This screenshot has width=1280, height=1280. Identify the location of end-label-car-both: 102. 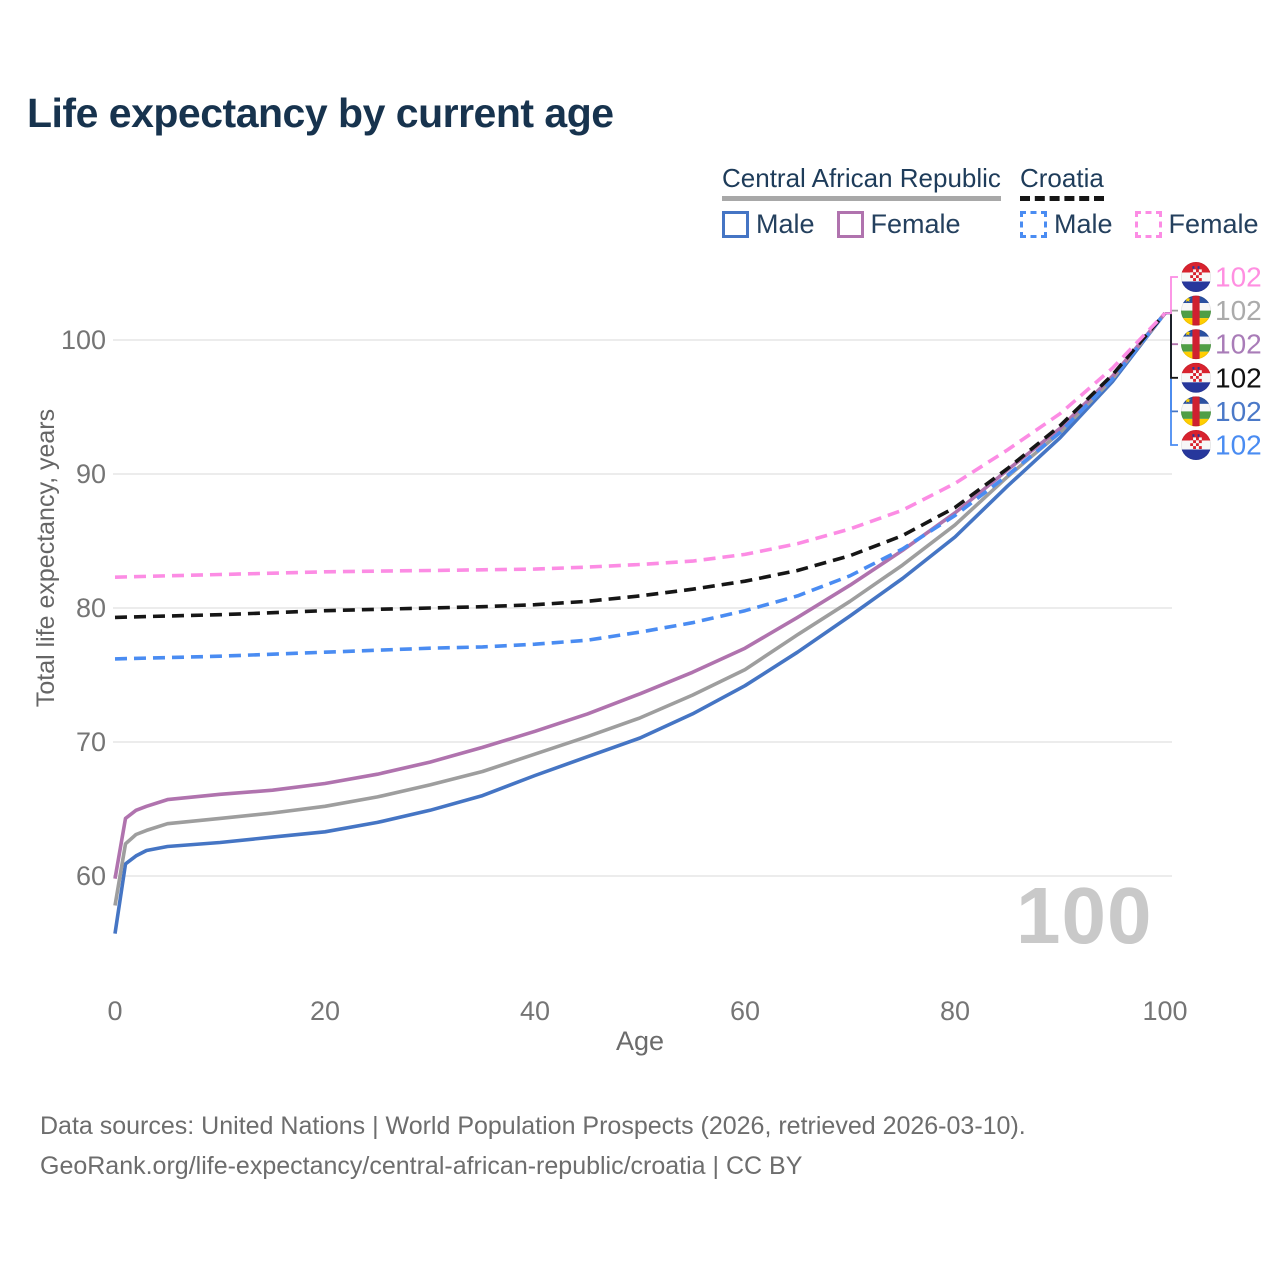
(1221, 310).